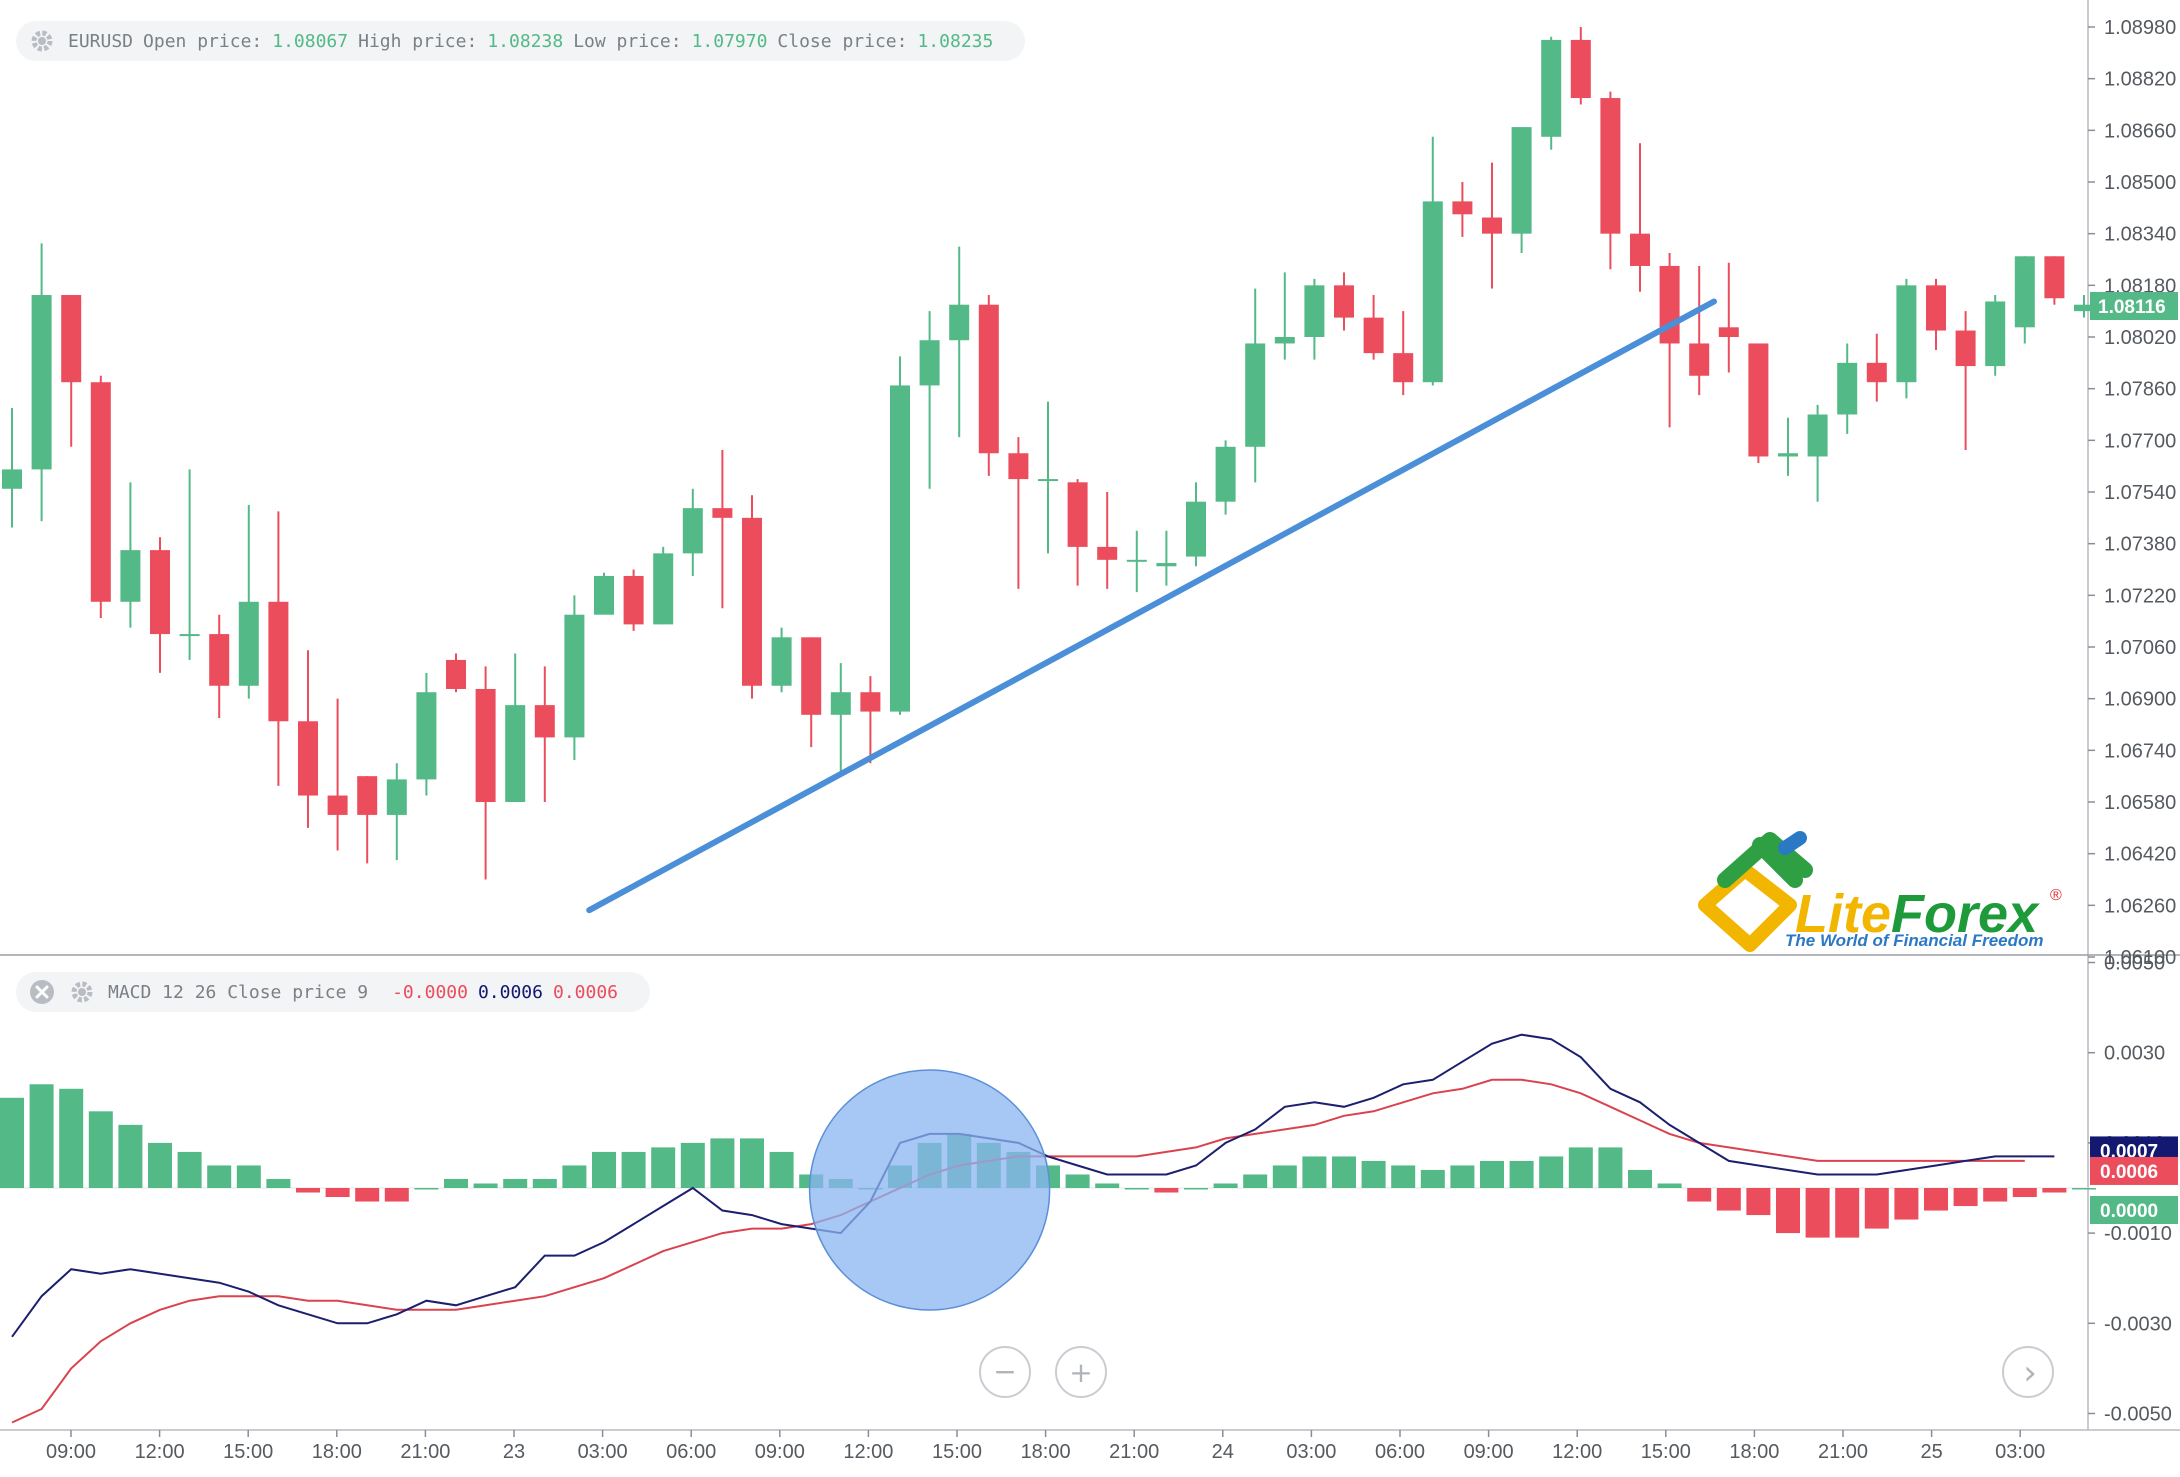 Image resolution: width=2180 pixels, height=1477 pixels. Describe the element at coordinates (1081, 1372) in the screenshot. I see `zoom-in-button: +` at that location.